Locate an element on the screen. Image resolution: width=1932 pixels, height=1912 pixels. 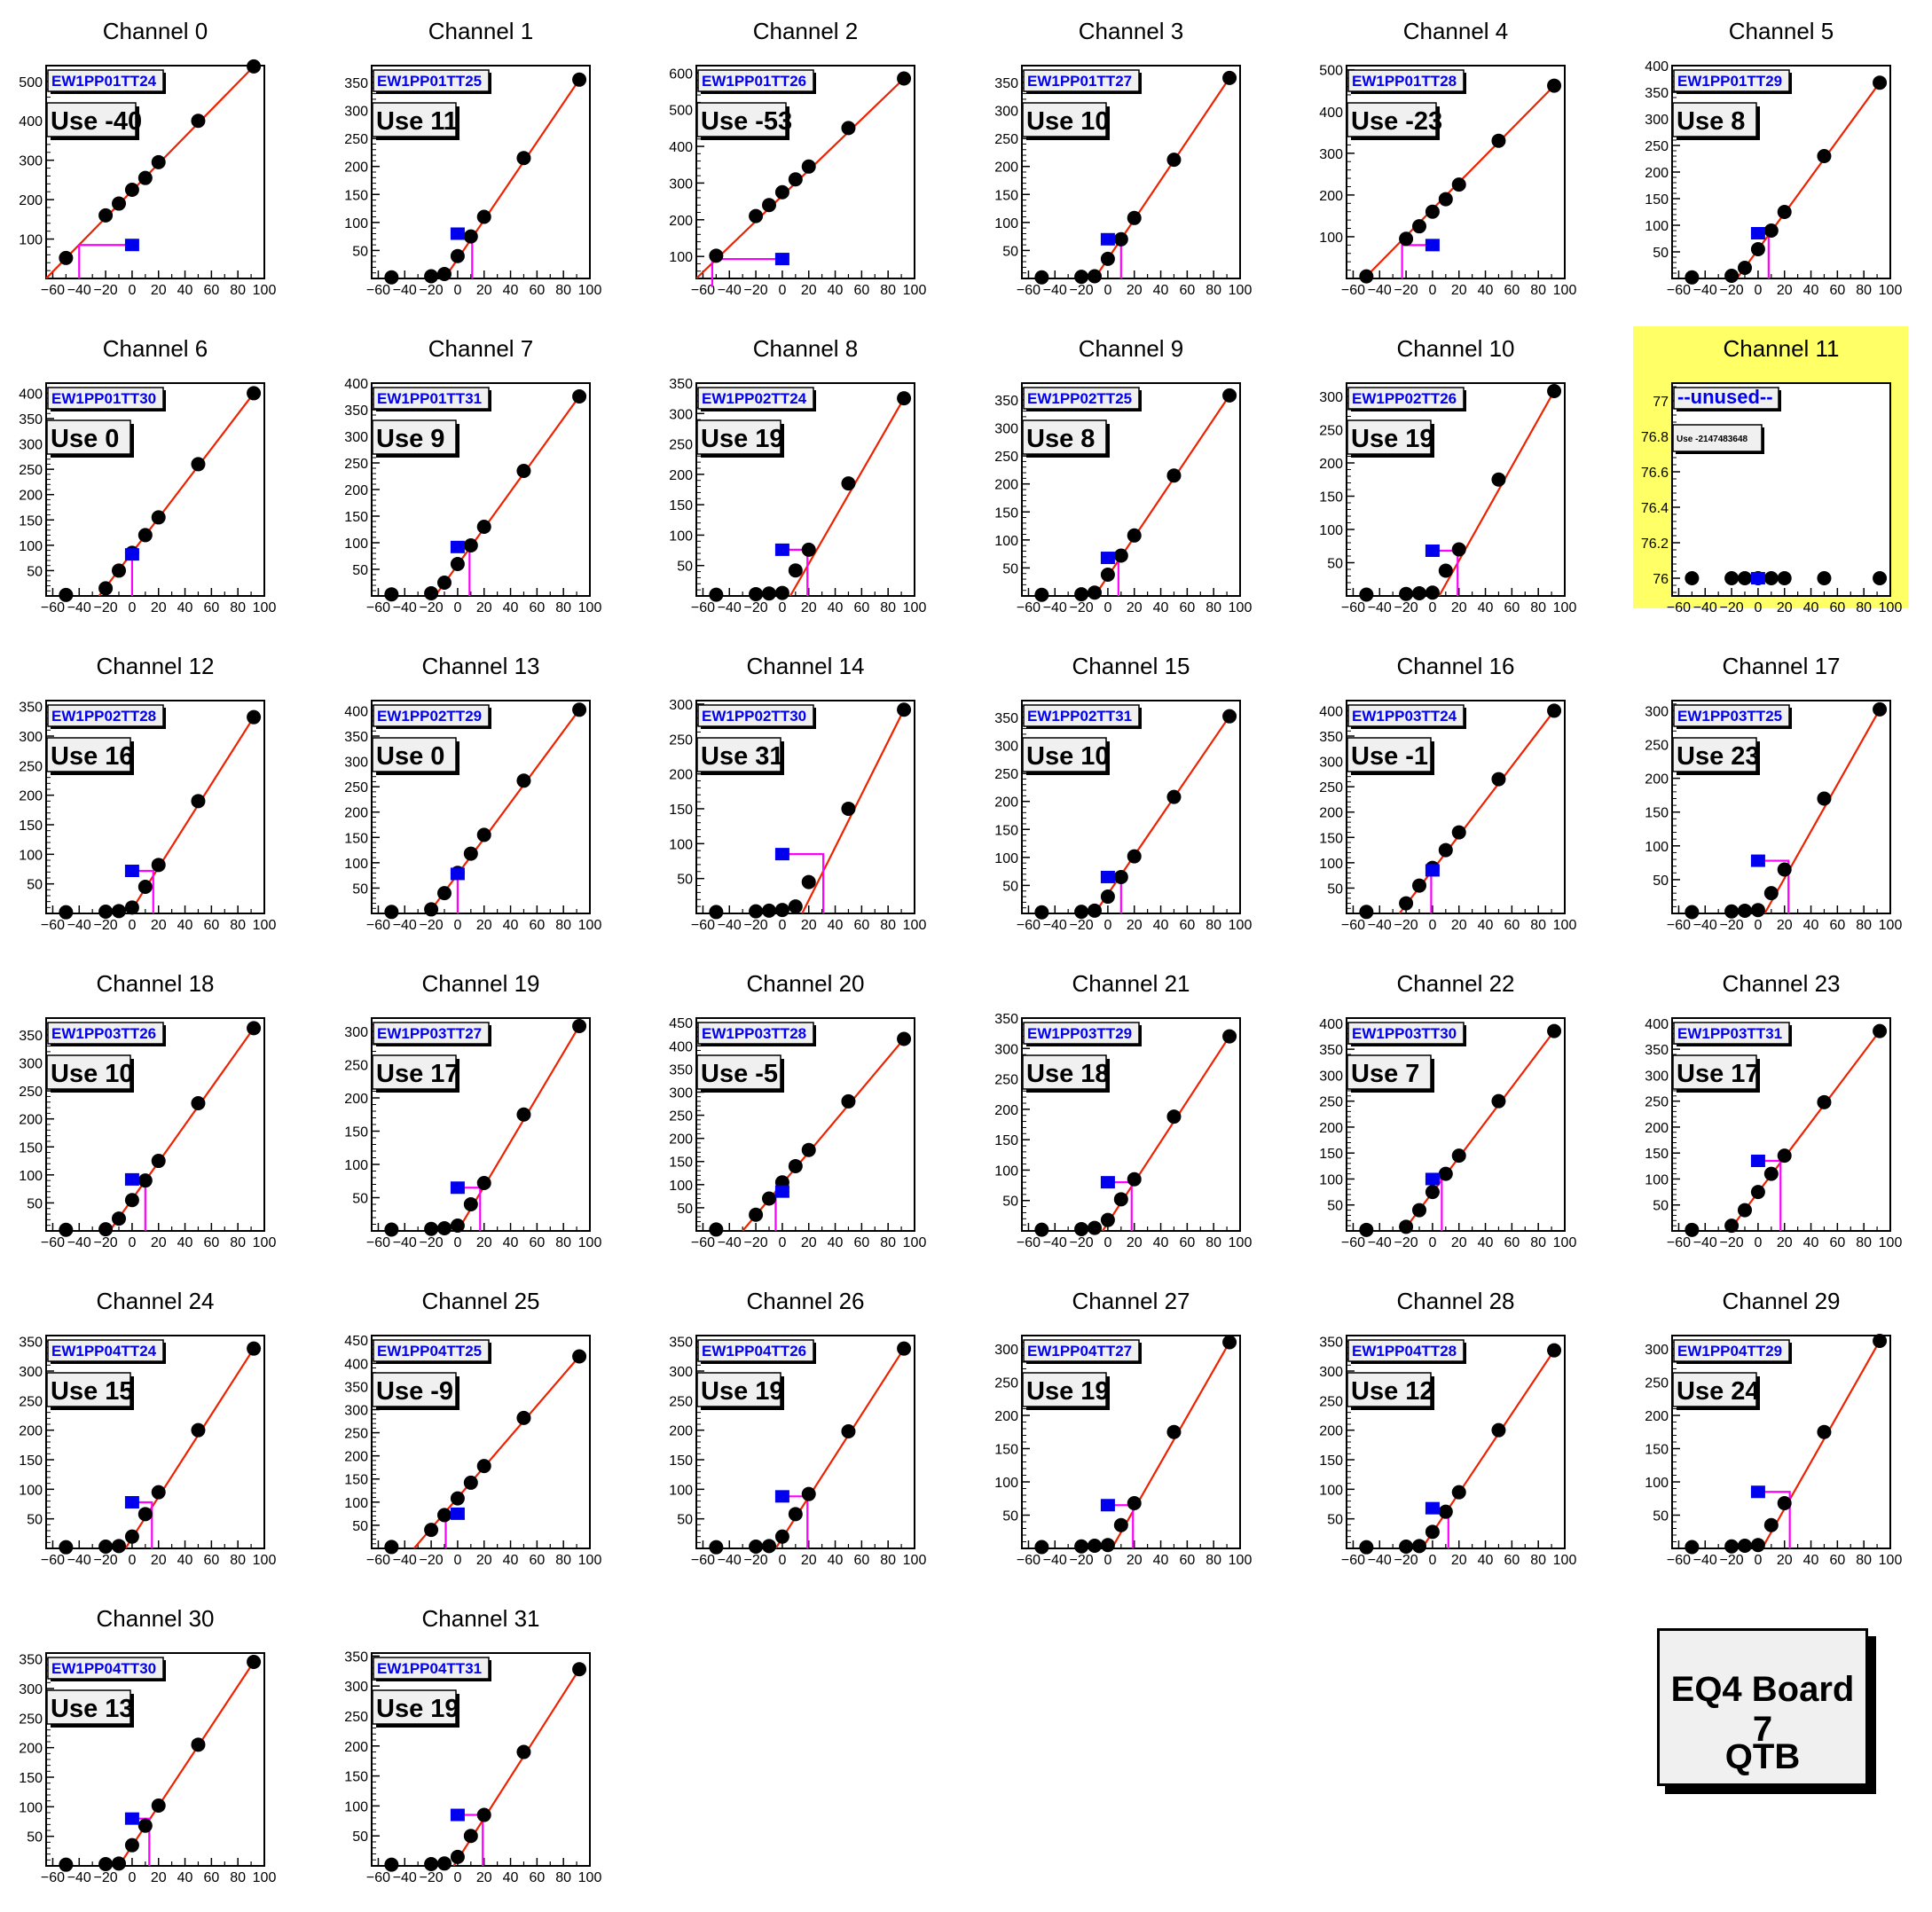
tag-label: EW1PP03TT29 is located at coordinates (1079, 1033).